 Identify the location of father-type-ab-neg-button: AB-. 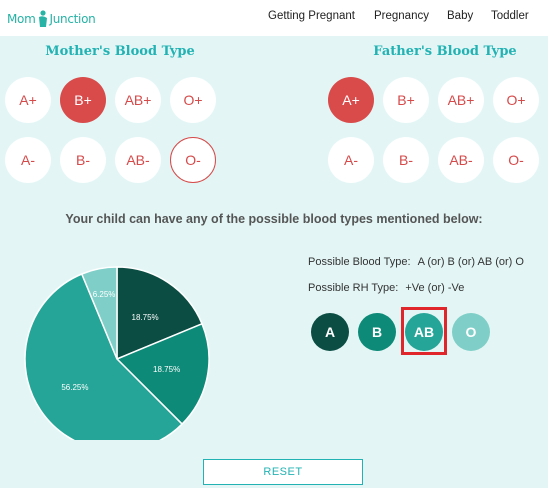
(461, 160).